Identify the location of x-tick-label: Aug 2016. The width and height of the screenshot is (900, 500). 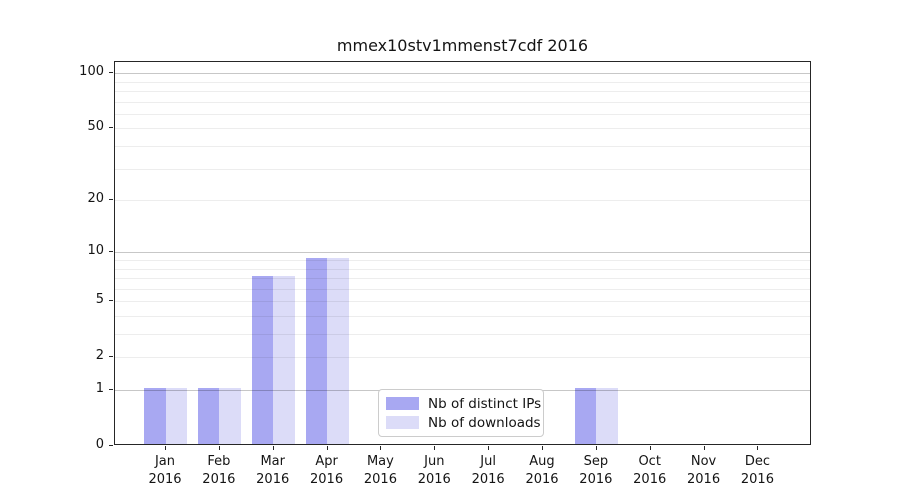
(542, 471).